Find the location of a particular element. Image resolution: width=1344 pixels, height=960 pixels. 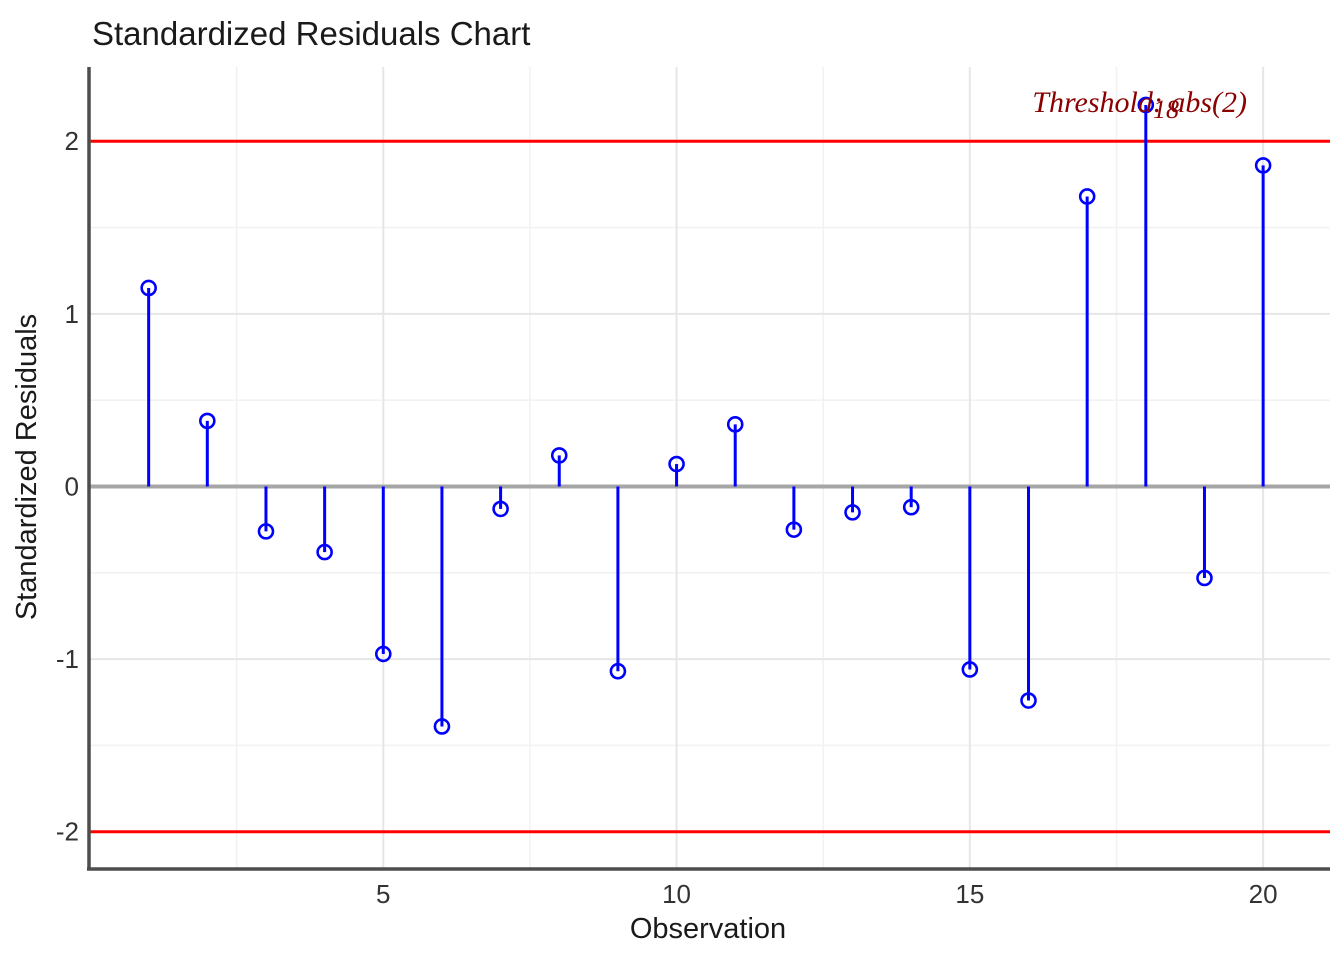

x-tick-label: 5 is located at coordinates (383, 894).